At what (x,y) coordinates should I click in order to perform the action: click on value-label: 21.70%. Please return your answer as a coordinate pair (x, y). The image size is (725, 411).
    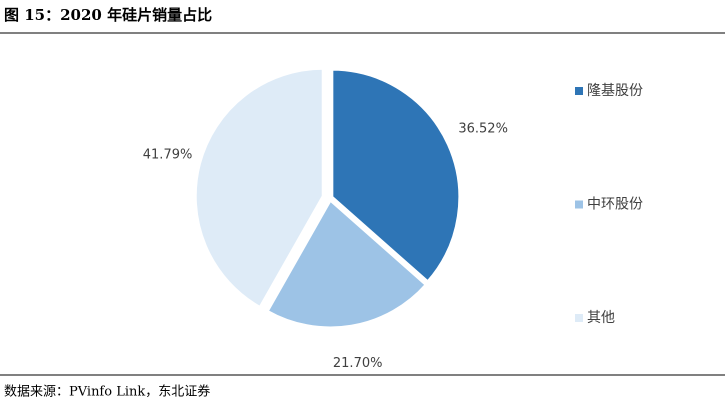
    Looking at the image, I should click on (358, 363).